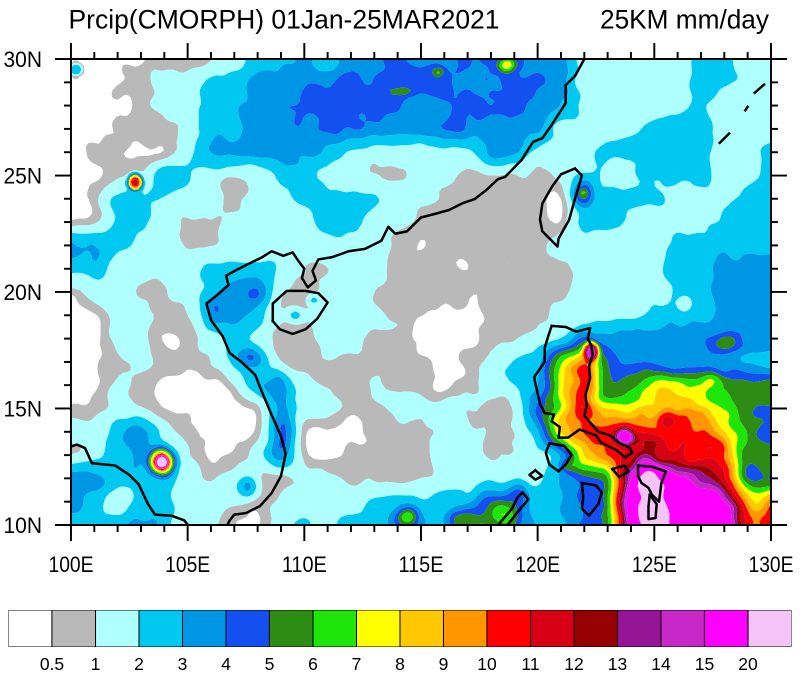 The height and width of the screenshot is (683, 800). What do you see at coordinates (270, 664) in the screenshot?
I see `svg-text: 5` at bounding box center [270, 664].